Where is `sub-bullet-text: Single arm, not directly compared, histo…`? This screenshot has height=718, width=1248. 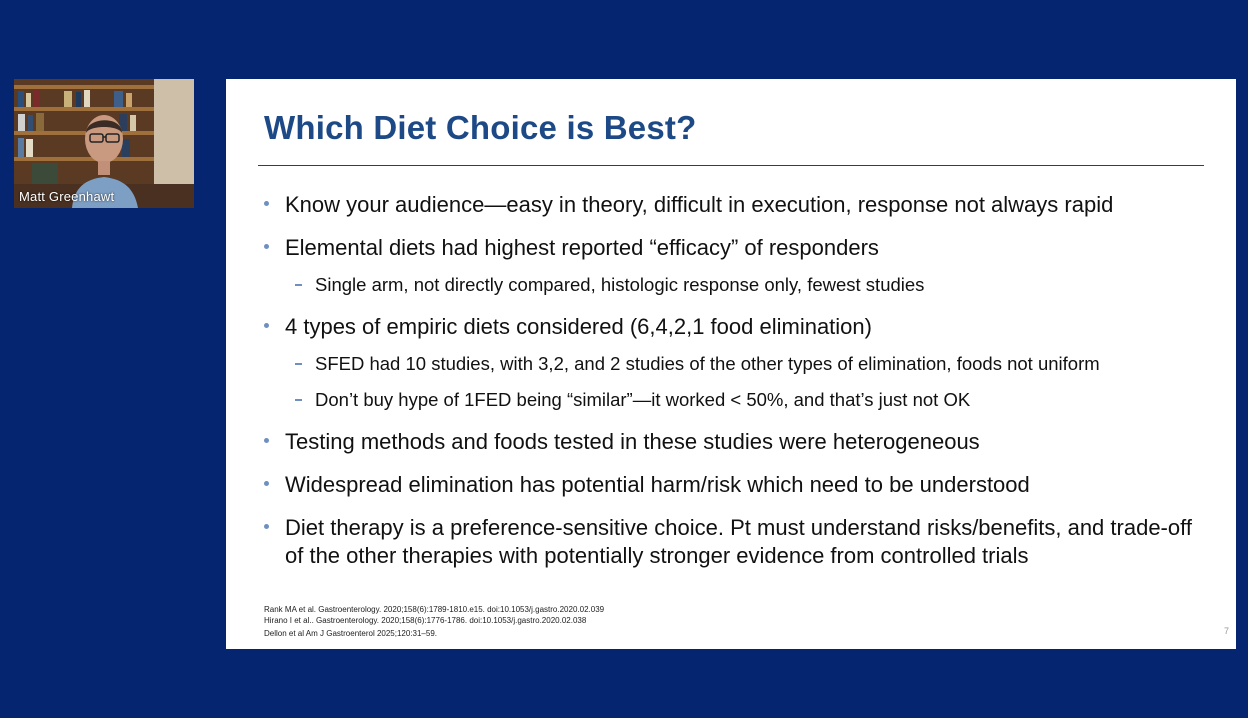 sub-bullet-text: Single arm, not directly compared, histo… is located at coordinates (620, 284).